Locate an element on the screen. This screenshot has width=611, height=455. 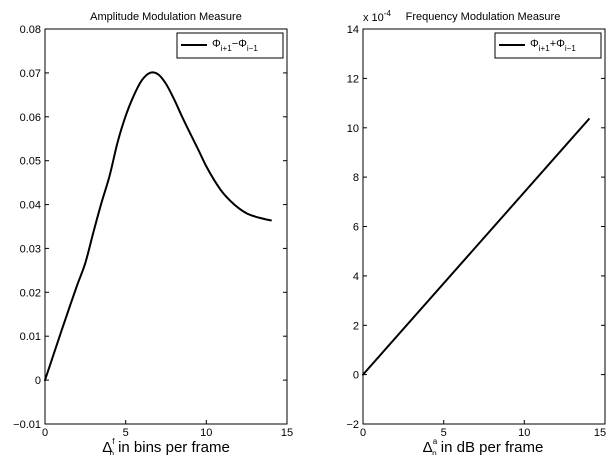
y-tick-label: 4 is located at coordinates (356, 277).